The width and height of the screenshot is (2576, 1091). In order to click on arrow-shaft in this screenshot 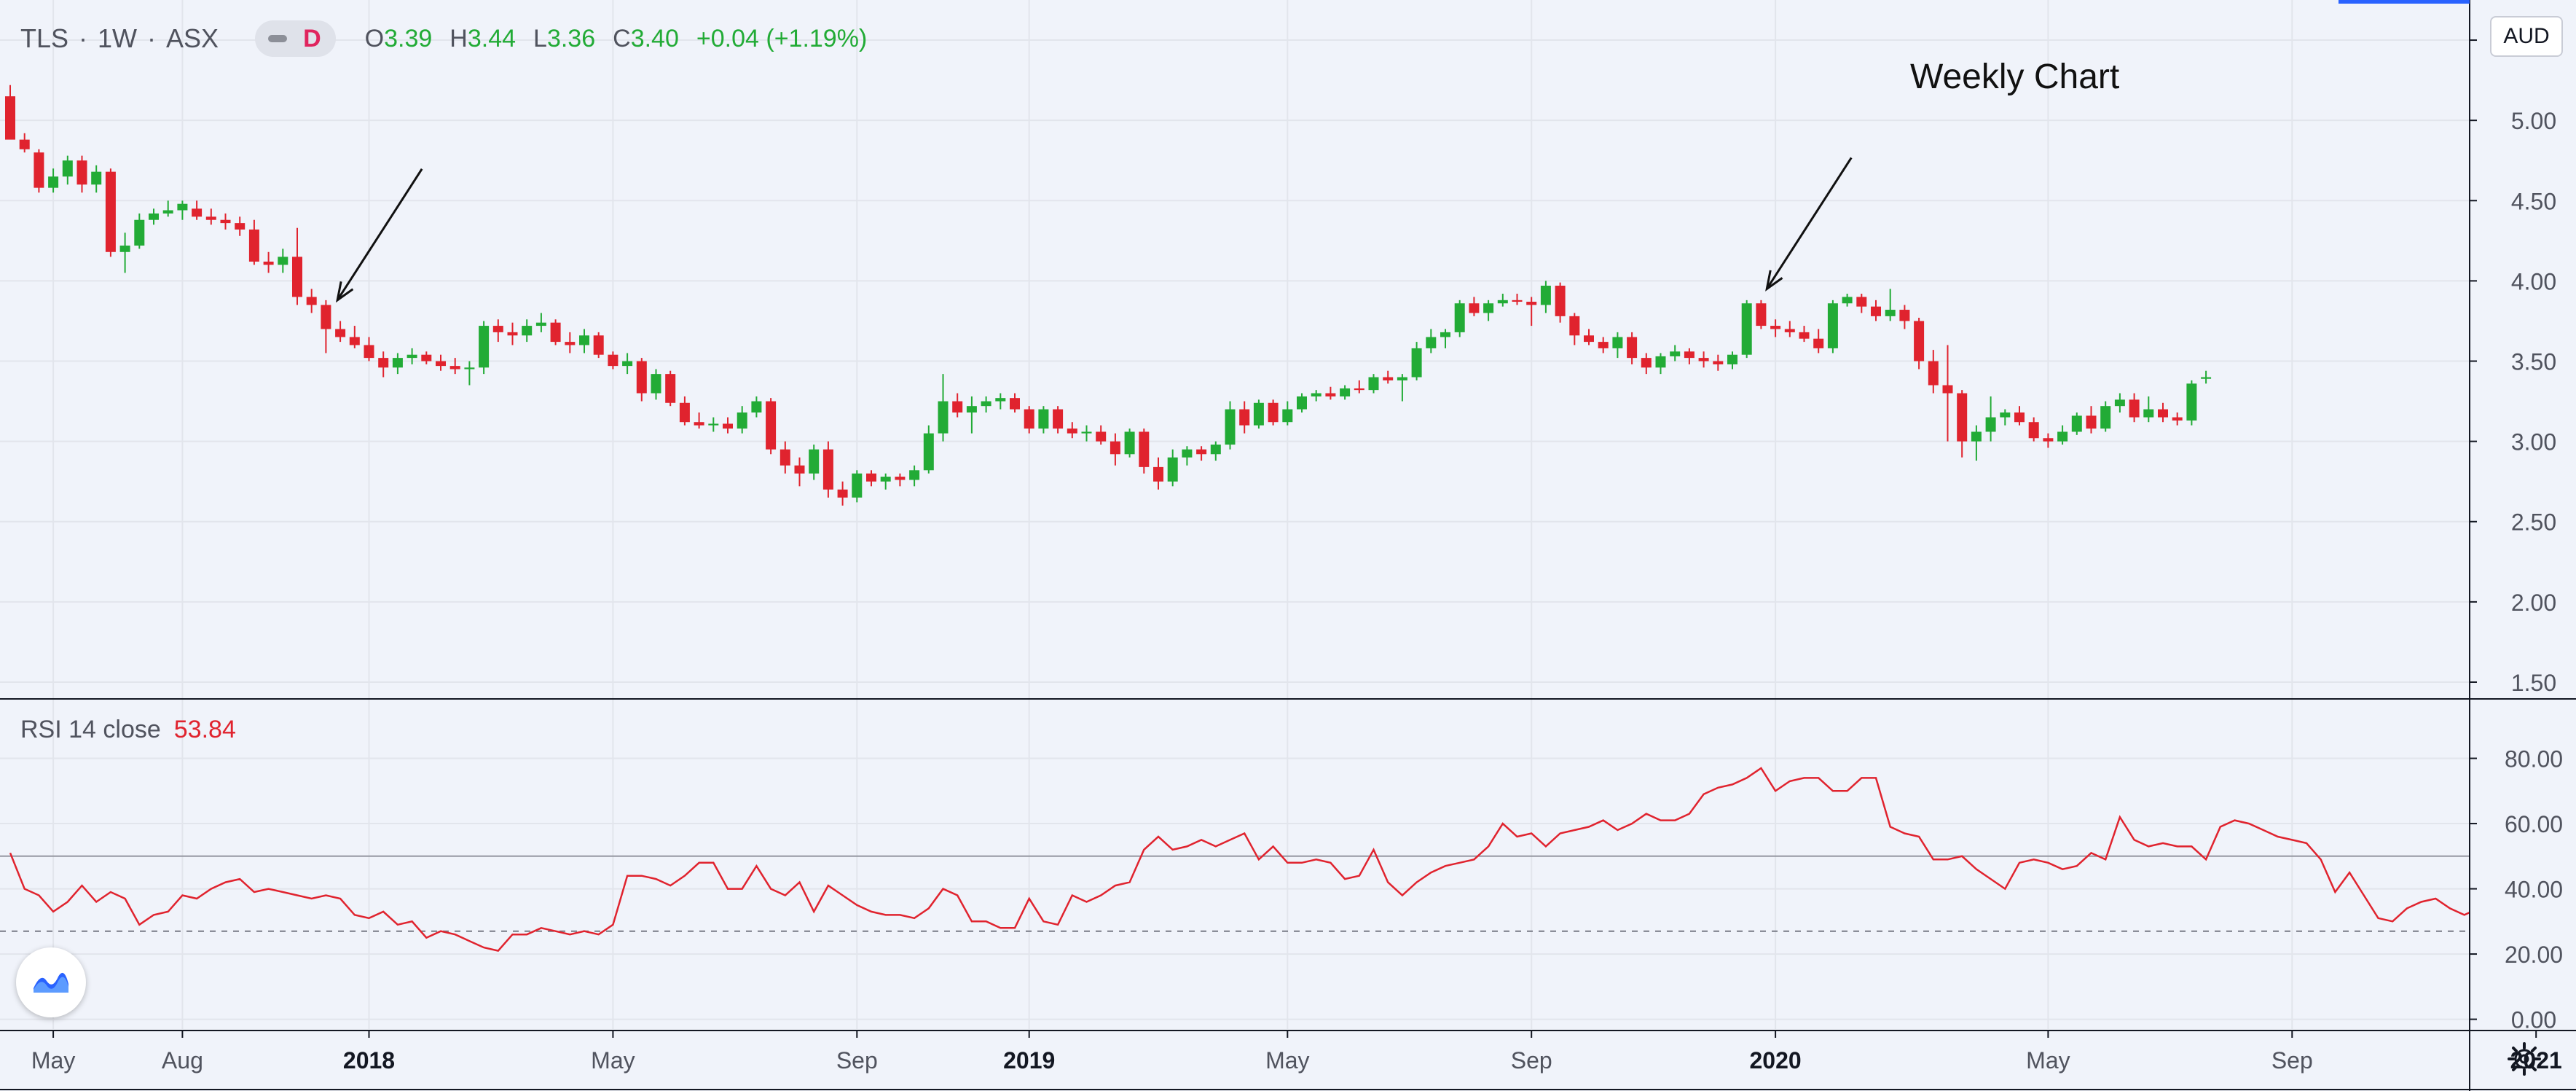, I will do `click(1809, 224)`.